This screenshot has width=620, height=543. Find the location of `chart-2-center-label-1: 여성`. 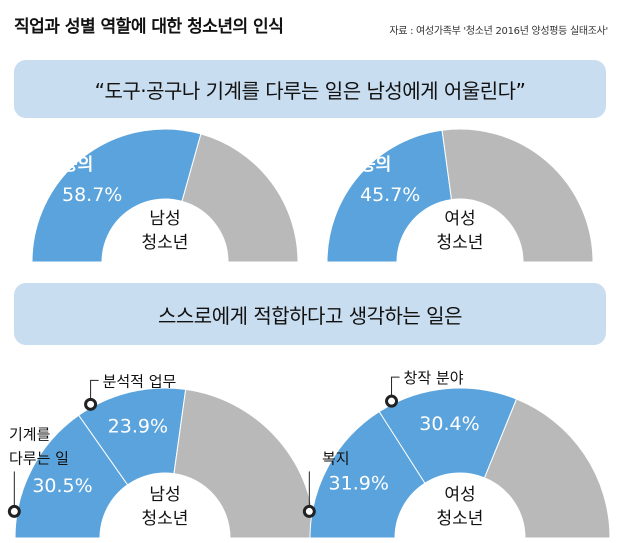

chart-2-center-label-1: 여성 is located at coordinates (459, 219).